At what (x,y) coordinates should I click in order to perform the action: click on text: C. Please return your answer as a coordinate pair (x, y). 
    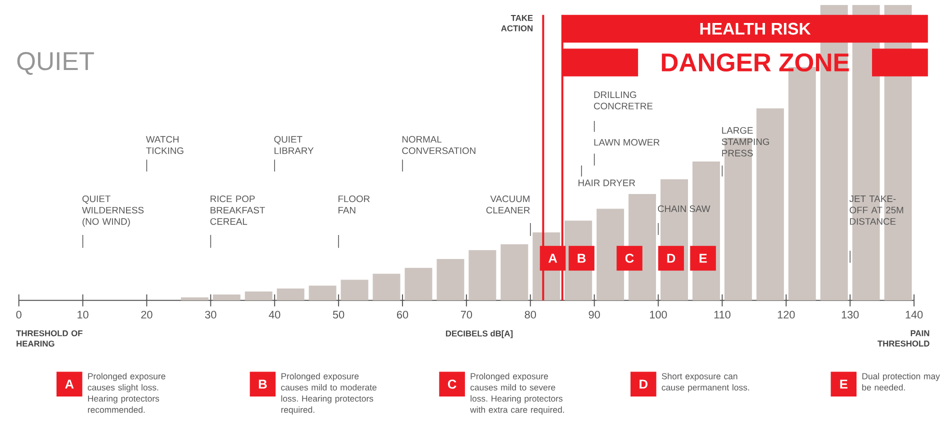
    Looking at the image, I should click on (452, 384).